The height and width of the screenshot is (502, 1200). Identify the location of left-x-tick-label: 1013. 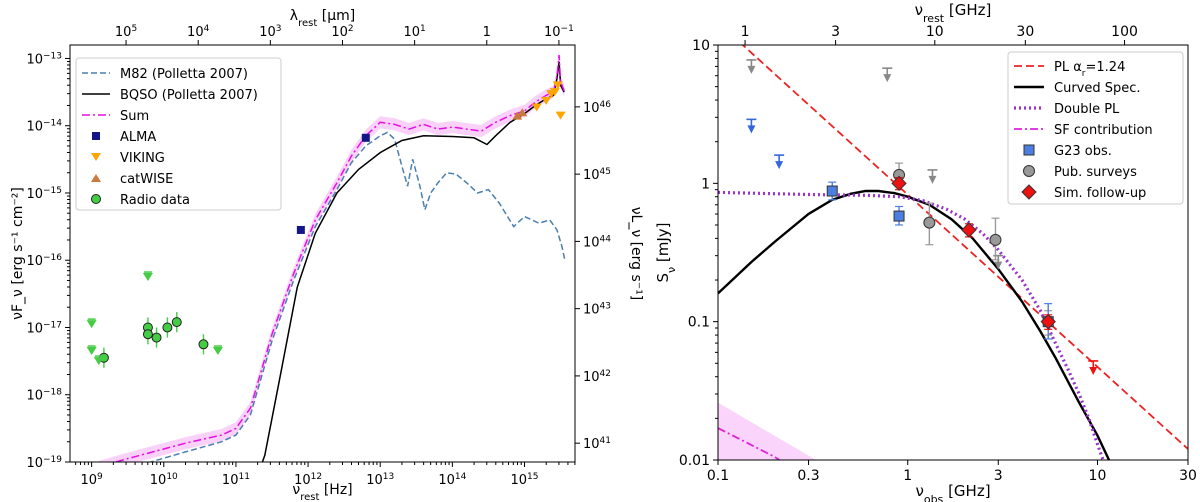
(380, 480).